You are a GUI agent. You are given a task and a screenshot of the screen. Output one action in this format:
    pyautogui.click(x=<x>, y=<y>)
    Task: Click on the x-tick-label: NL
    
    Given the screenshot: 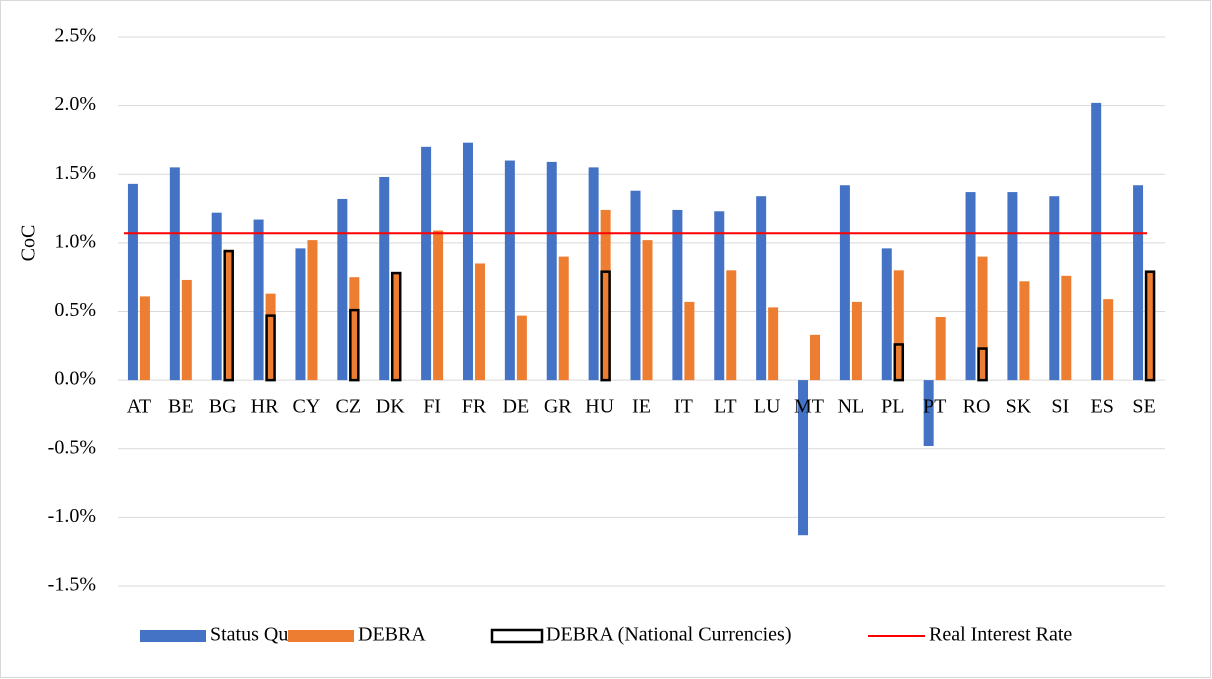 What is the action you would take?
    pyautogui.click(x=851, y=407)
    